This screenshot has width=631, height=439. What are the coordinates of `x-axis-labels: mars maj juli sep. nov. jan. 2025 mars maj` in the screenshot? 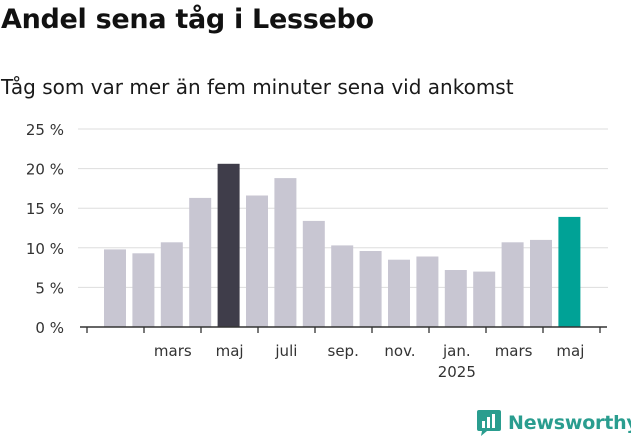 It's located at (369, 361).